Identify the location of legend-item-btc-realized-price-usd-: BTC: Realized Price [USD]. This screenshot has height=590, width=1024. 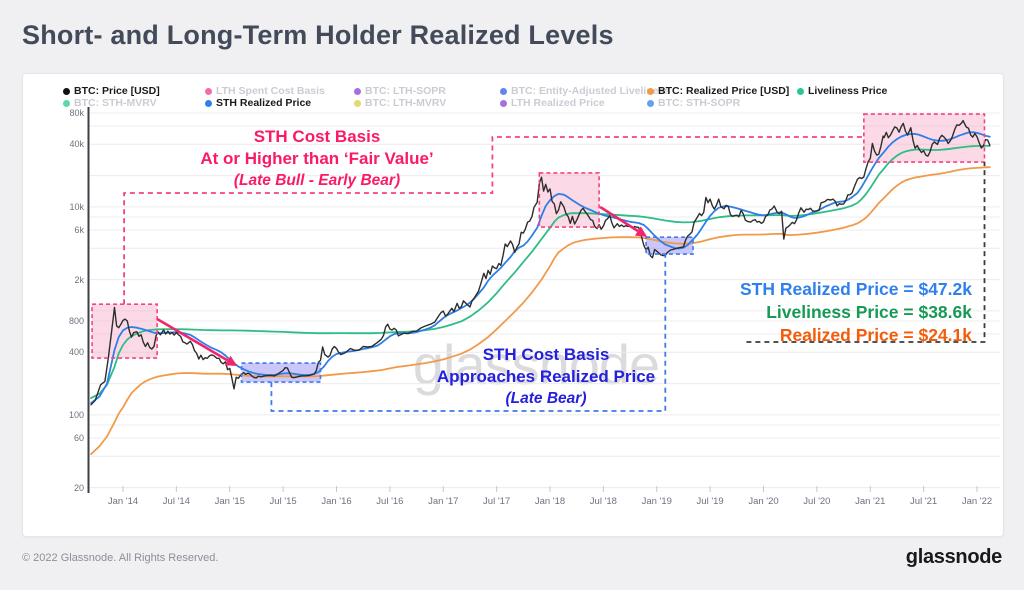
(718, 91).